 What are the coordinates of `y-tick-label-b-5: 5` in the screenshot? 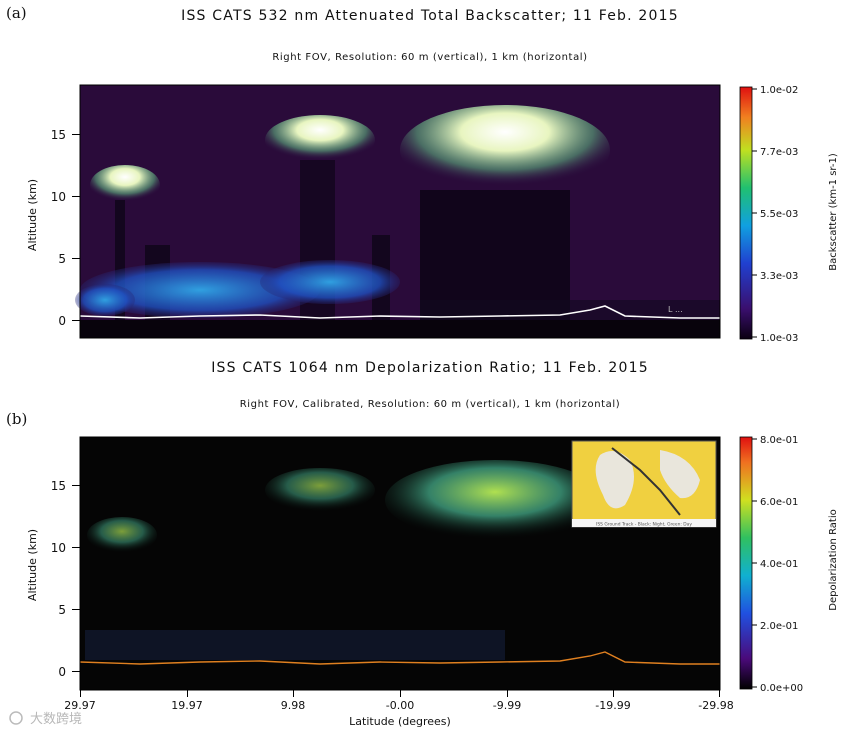 It's located at (62, 610).